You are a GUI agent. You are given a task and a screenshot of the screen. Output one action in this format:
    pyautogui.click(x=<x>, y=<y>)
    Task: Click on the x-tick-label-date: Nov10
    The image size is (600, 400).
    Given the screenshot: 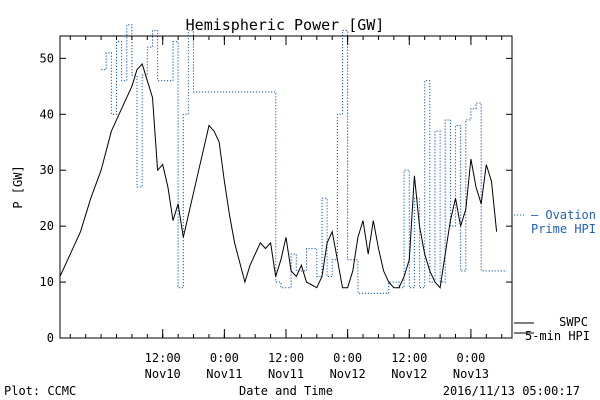 What is the action you would take?
    pyautogui.click(x=163, y=374)
    